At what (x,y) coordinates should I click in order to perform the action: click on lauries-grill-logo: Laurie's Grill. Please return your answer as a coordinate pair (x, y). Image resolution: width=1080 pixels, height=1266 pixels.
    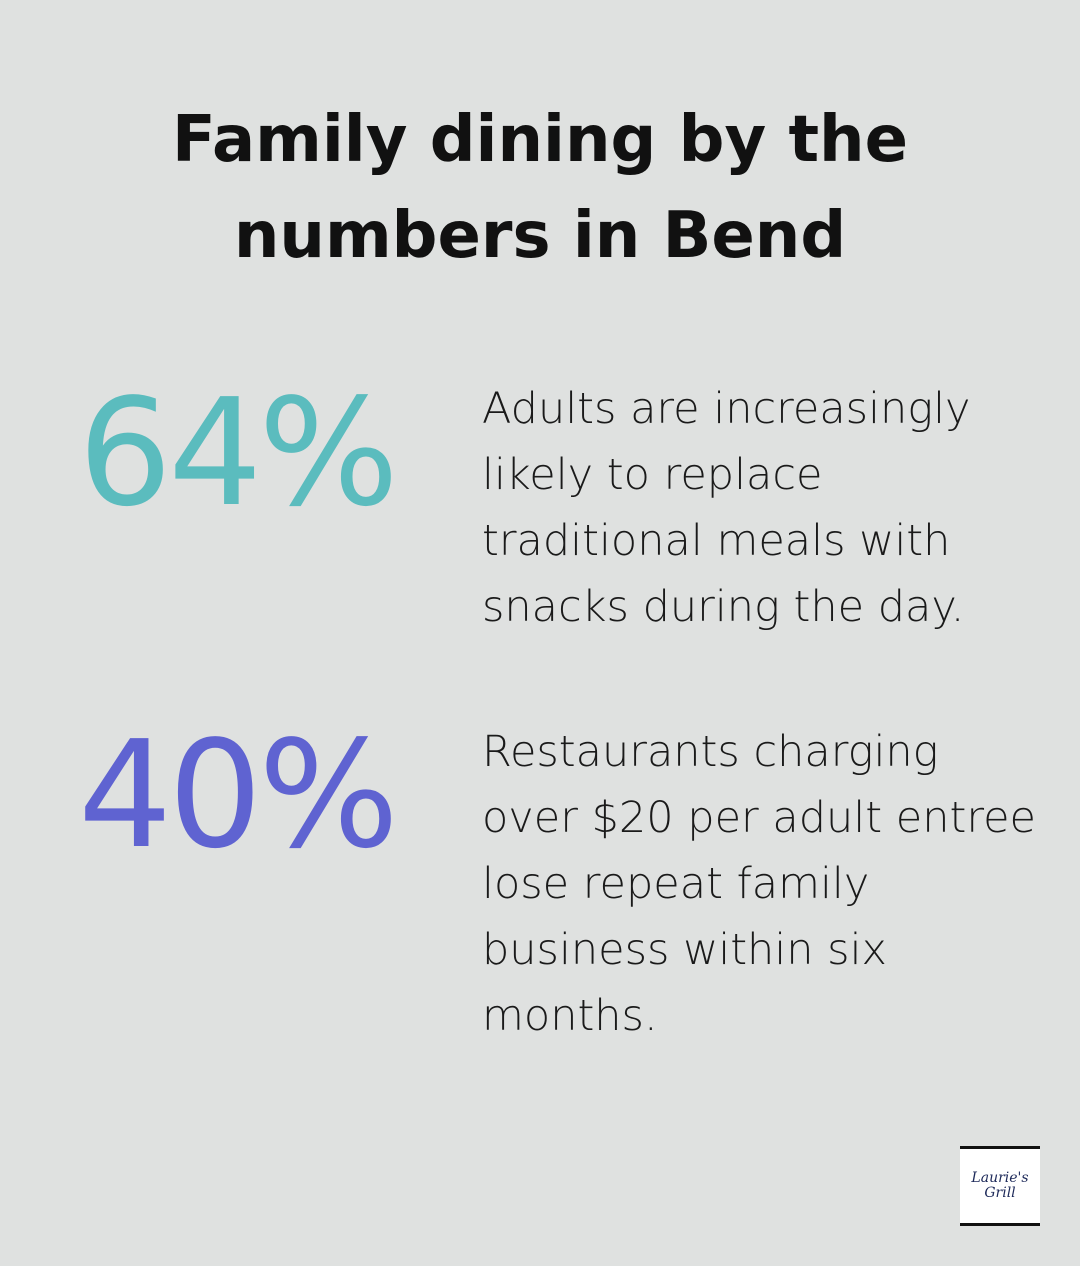
    Looking at the image, I should click on (1000, 1186).